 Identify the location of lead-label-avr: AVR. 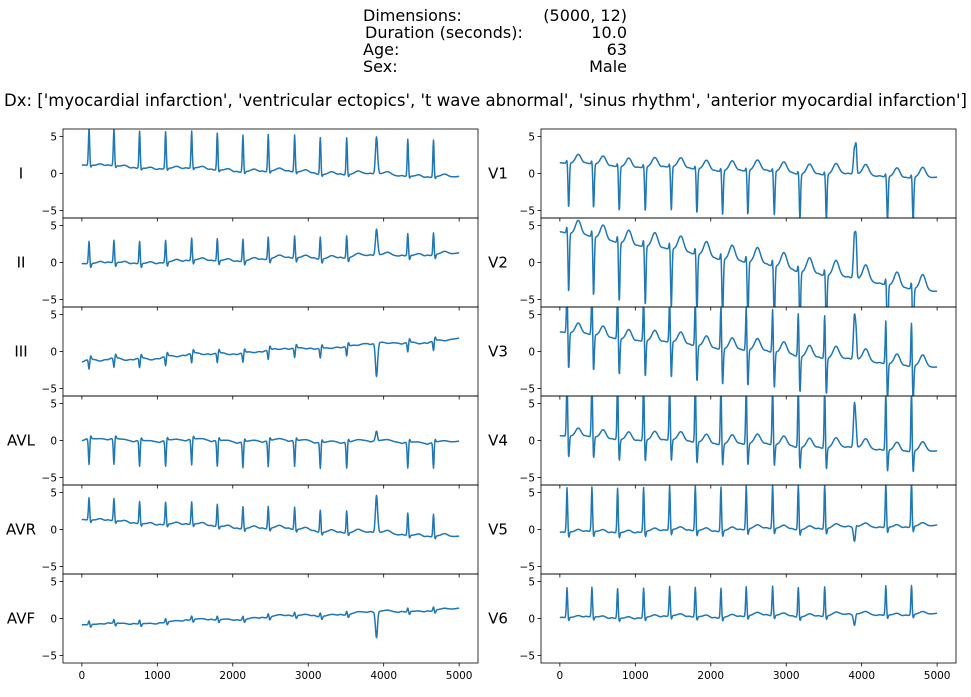
(21, 530).